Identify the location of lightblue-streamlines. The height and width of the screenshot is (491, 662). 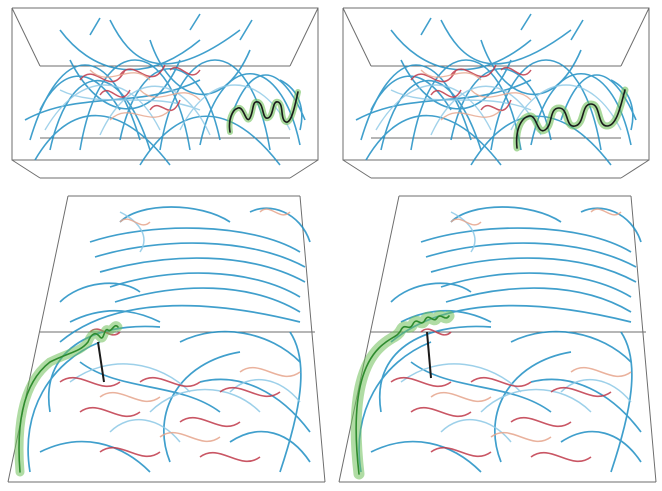
(167, 110).